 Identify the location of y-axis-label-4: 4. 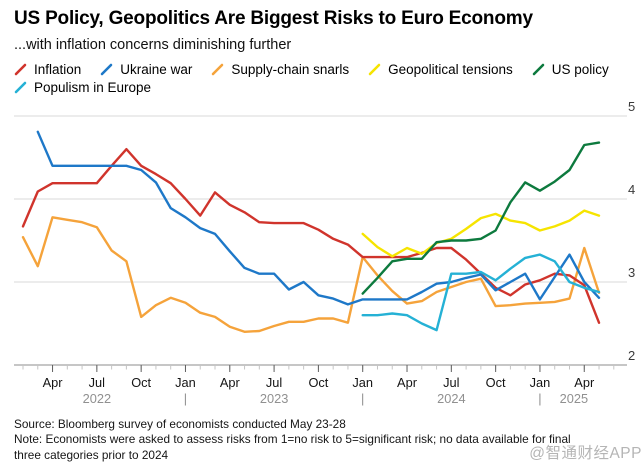
(631, 189).